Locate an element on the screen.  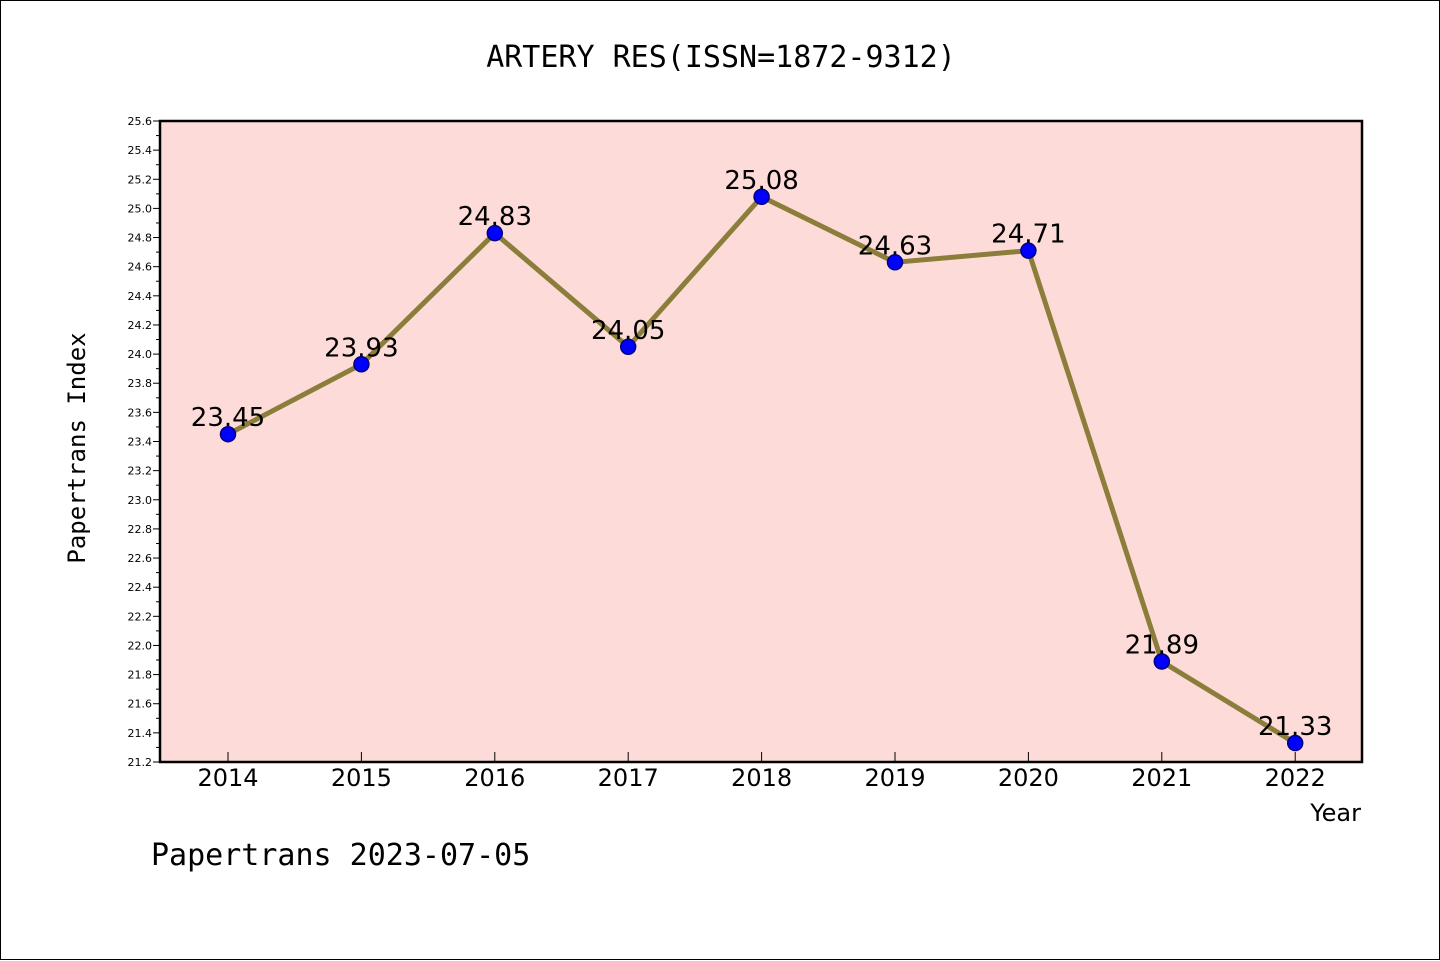
y-tick-label: 23.4 is located at coordinates (140, 442).